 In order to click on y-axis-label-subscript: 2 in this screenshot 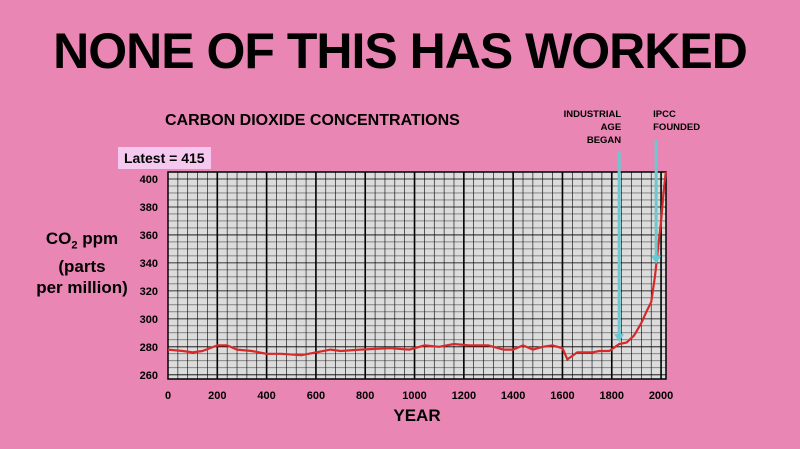, I will do `click(74, 245)`.